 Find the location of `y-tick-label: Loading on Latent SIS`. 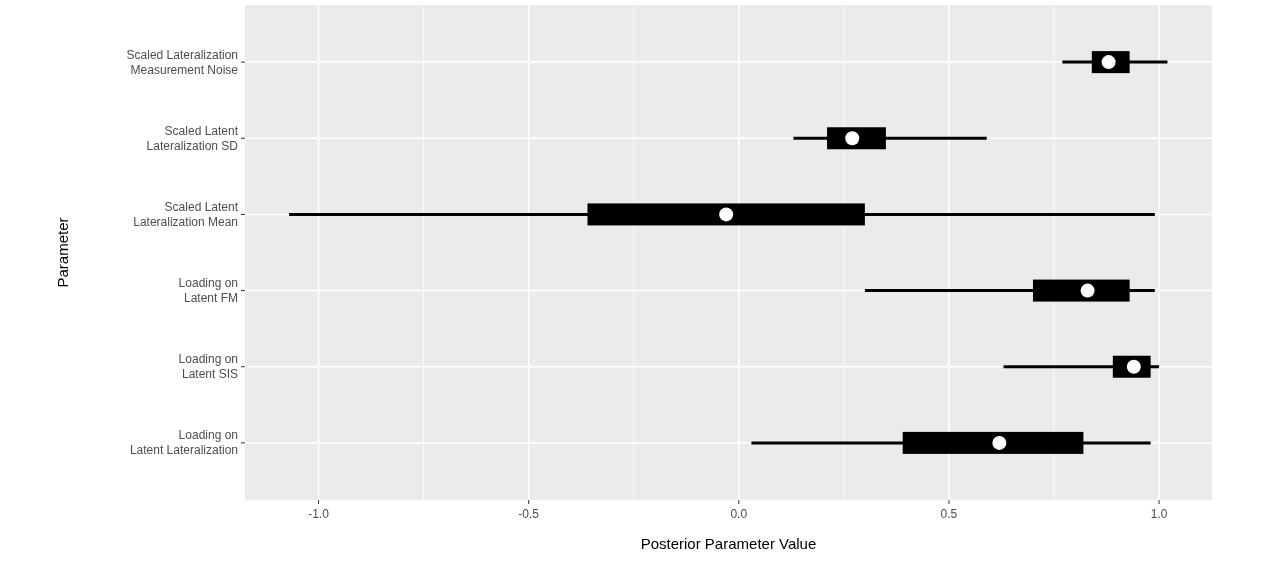

y-tick-label: Loading on Latent SIS is located at coordinates (208, 367).